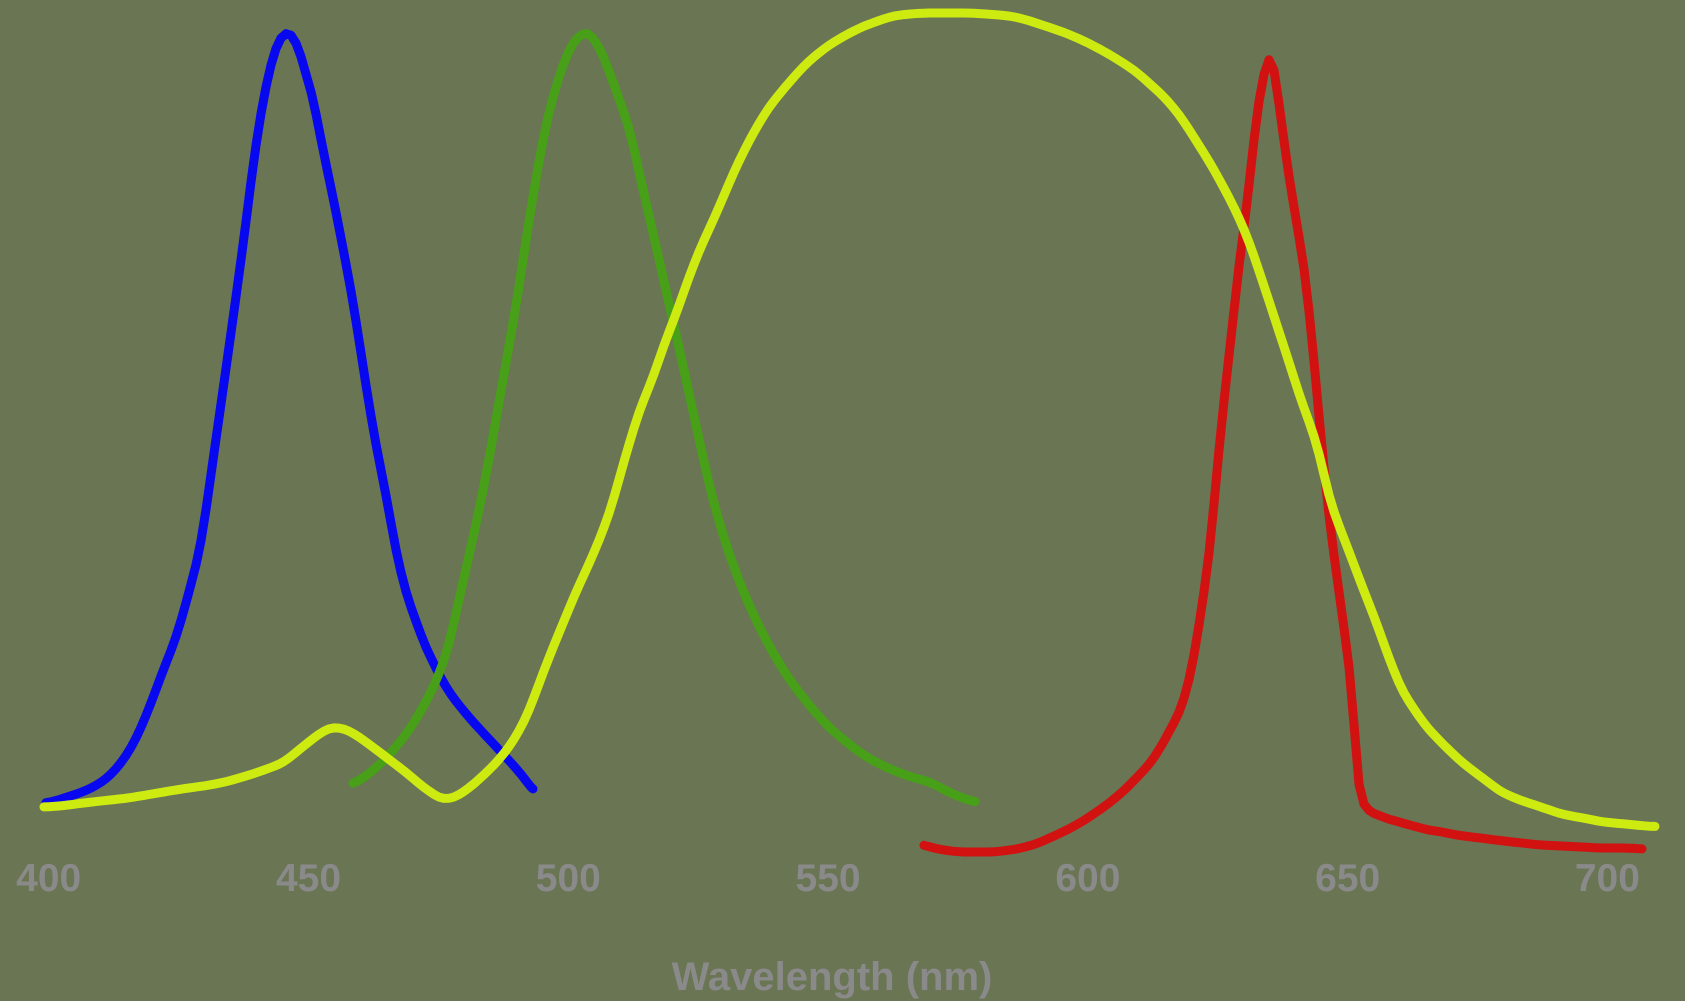 This screenshot has width=1685, height=1001. I want to click on svg-text: 550, so click(828, 878).